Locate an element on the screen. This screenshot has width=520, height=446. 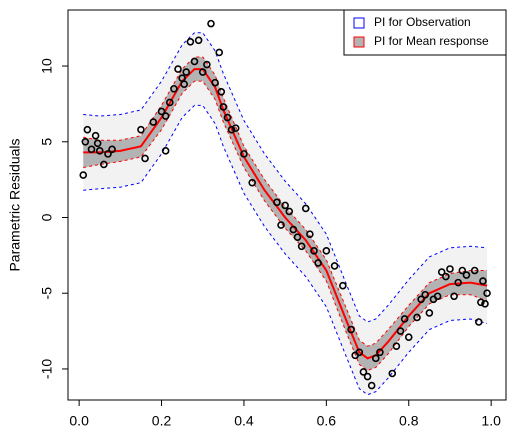
x-tick-label: 1.0 is located at coordinates (491, 421).